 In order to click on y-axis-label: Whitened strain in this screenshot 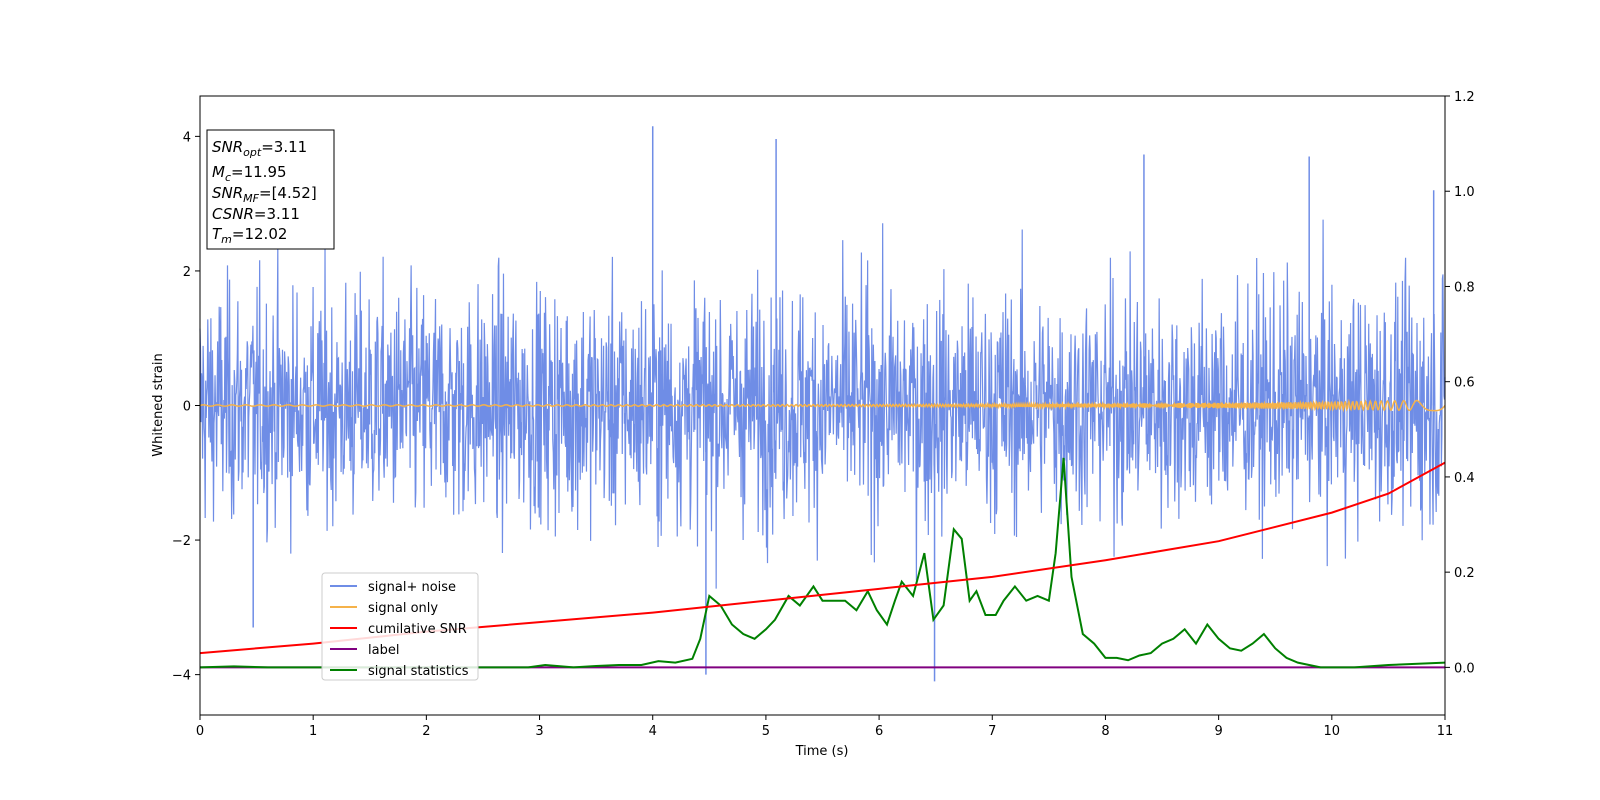, I will do `click(158, 404)`.